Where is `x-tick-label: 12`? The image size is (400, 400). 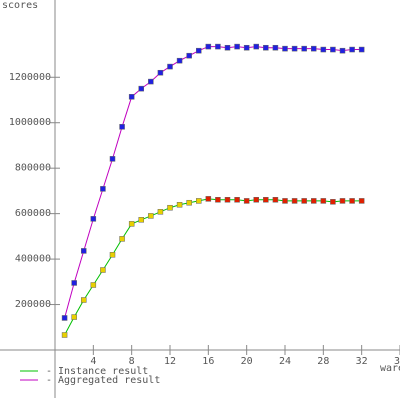 x-tick-label: 12 is located at coordinates (170, 361).